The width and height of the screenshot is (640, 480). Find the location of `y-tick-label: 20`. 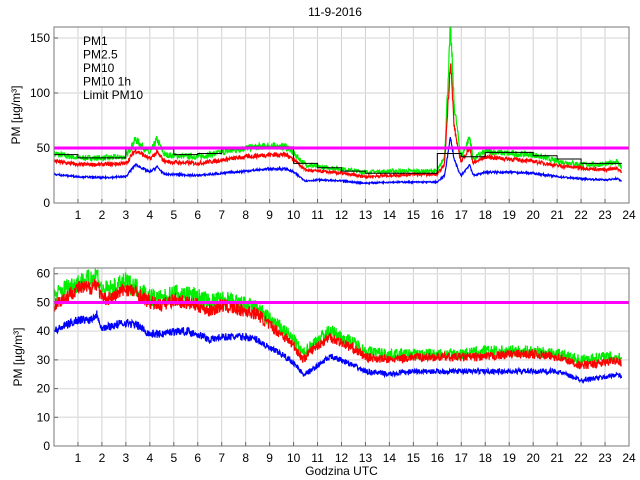

y-tick-label: 20 is located at coordinates (44, 389).